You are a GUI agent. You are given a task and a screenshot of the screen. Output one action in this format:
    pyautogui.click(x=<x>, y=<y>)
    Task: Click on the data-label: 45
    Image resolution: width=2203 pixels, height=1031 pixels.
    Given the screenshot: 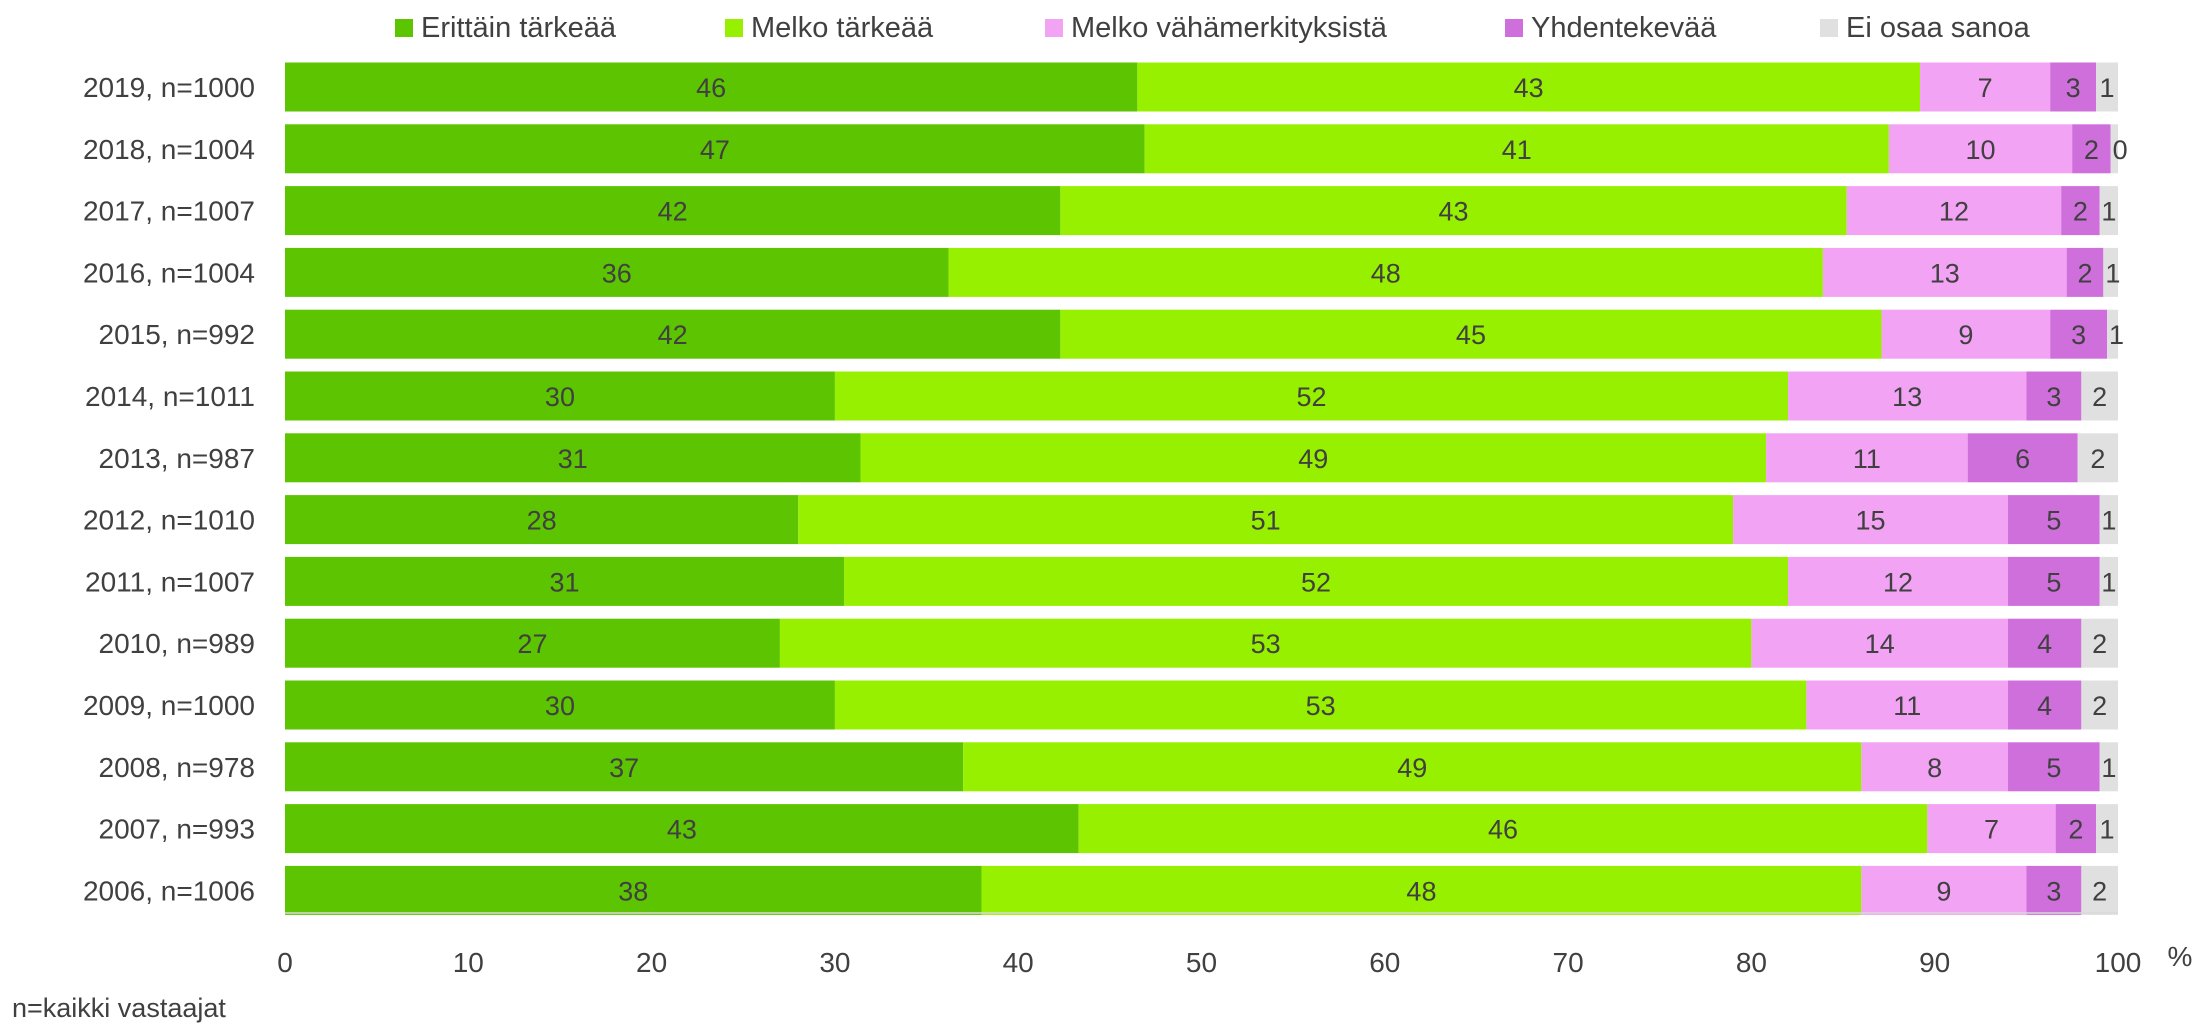 What is the action you would take?
    pyautogui.click(x=1471, y=335)
    